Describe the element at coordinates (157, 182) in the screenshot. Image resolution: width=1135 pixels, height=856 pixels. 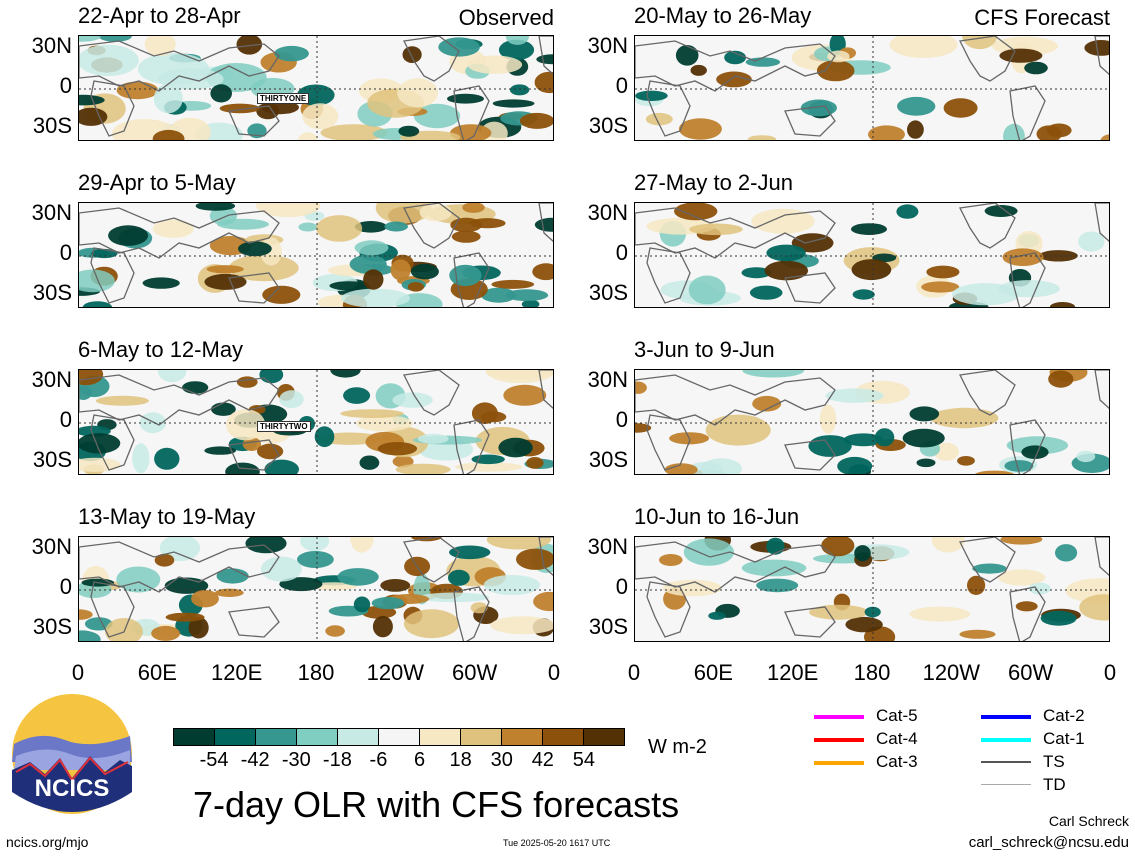
I see `panel-title: 29-Apr to 5-May` at that location.